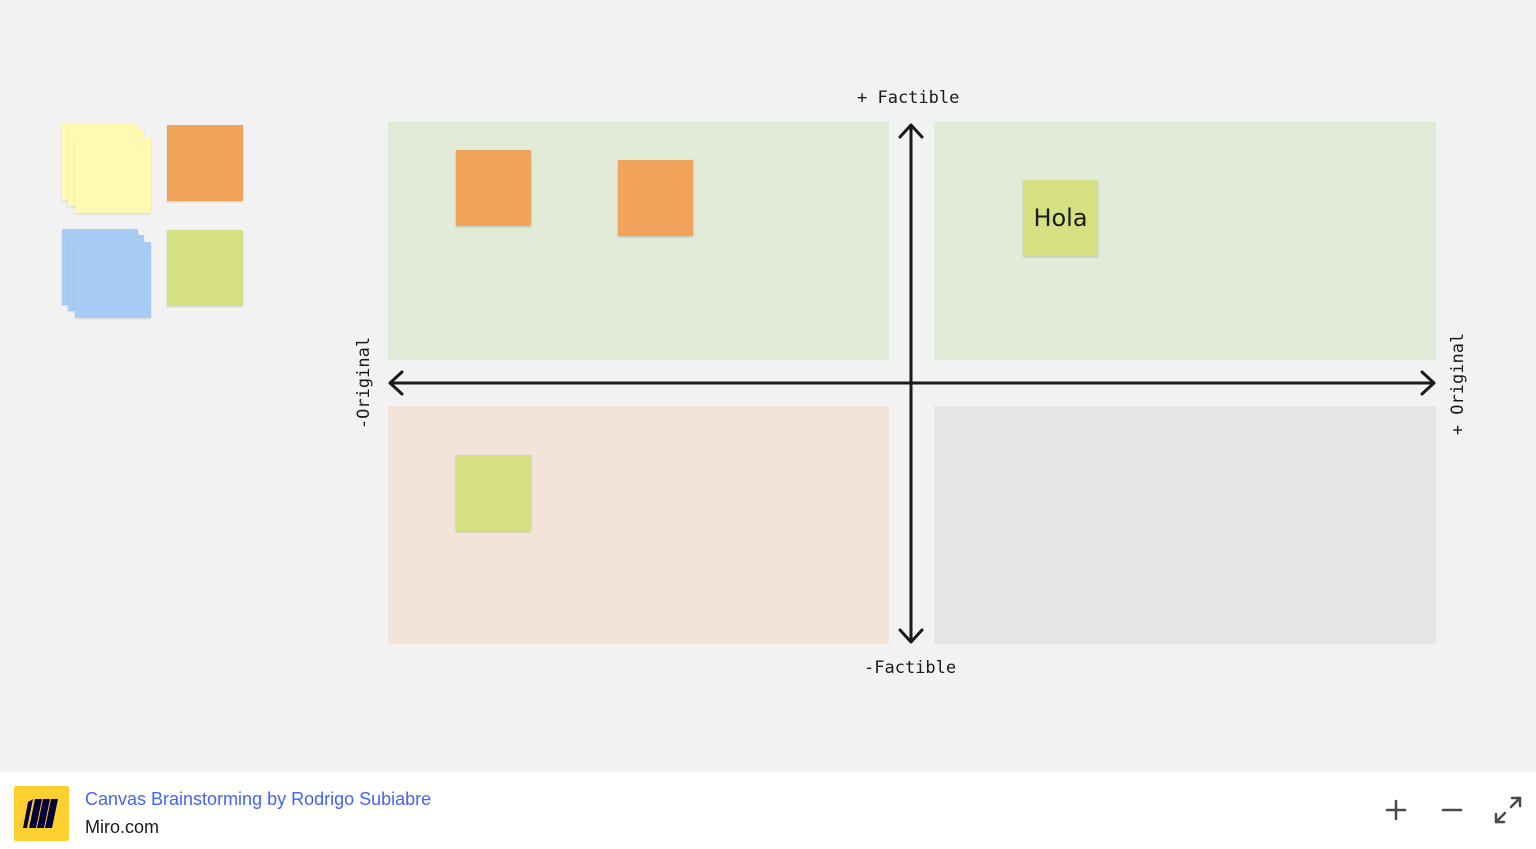 The width and height of the screenshot is (1536, 849). I want to click on site-link: Miro.com, so click(122, 827).